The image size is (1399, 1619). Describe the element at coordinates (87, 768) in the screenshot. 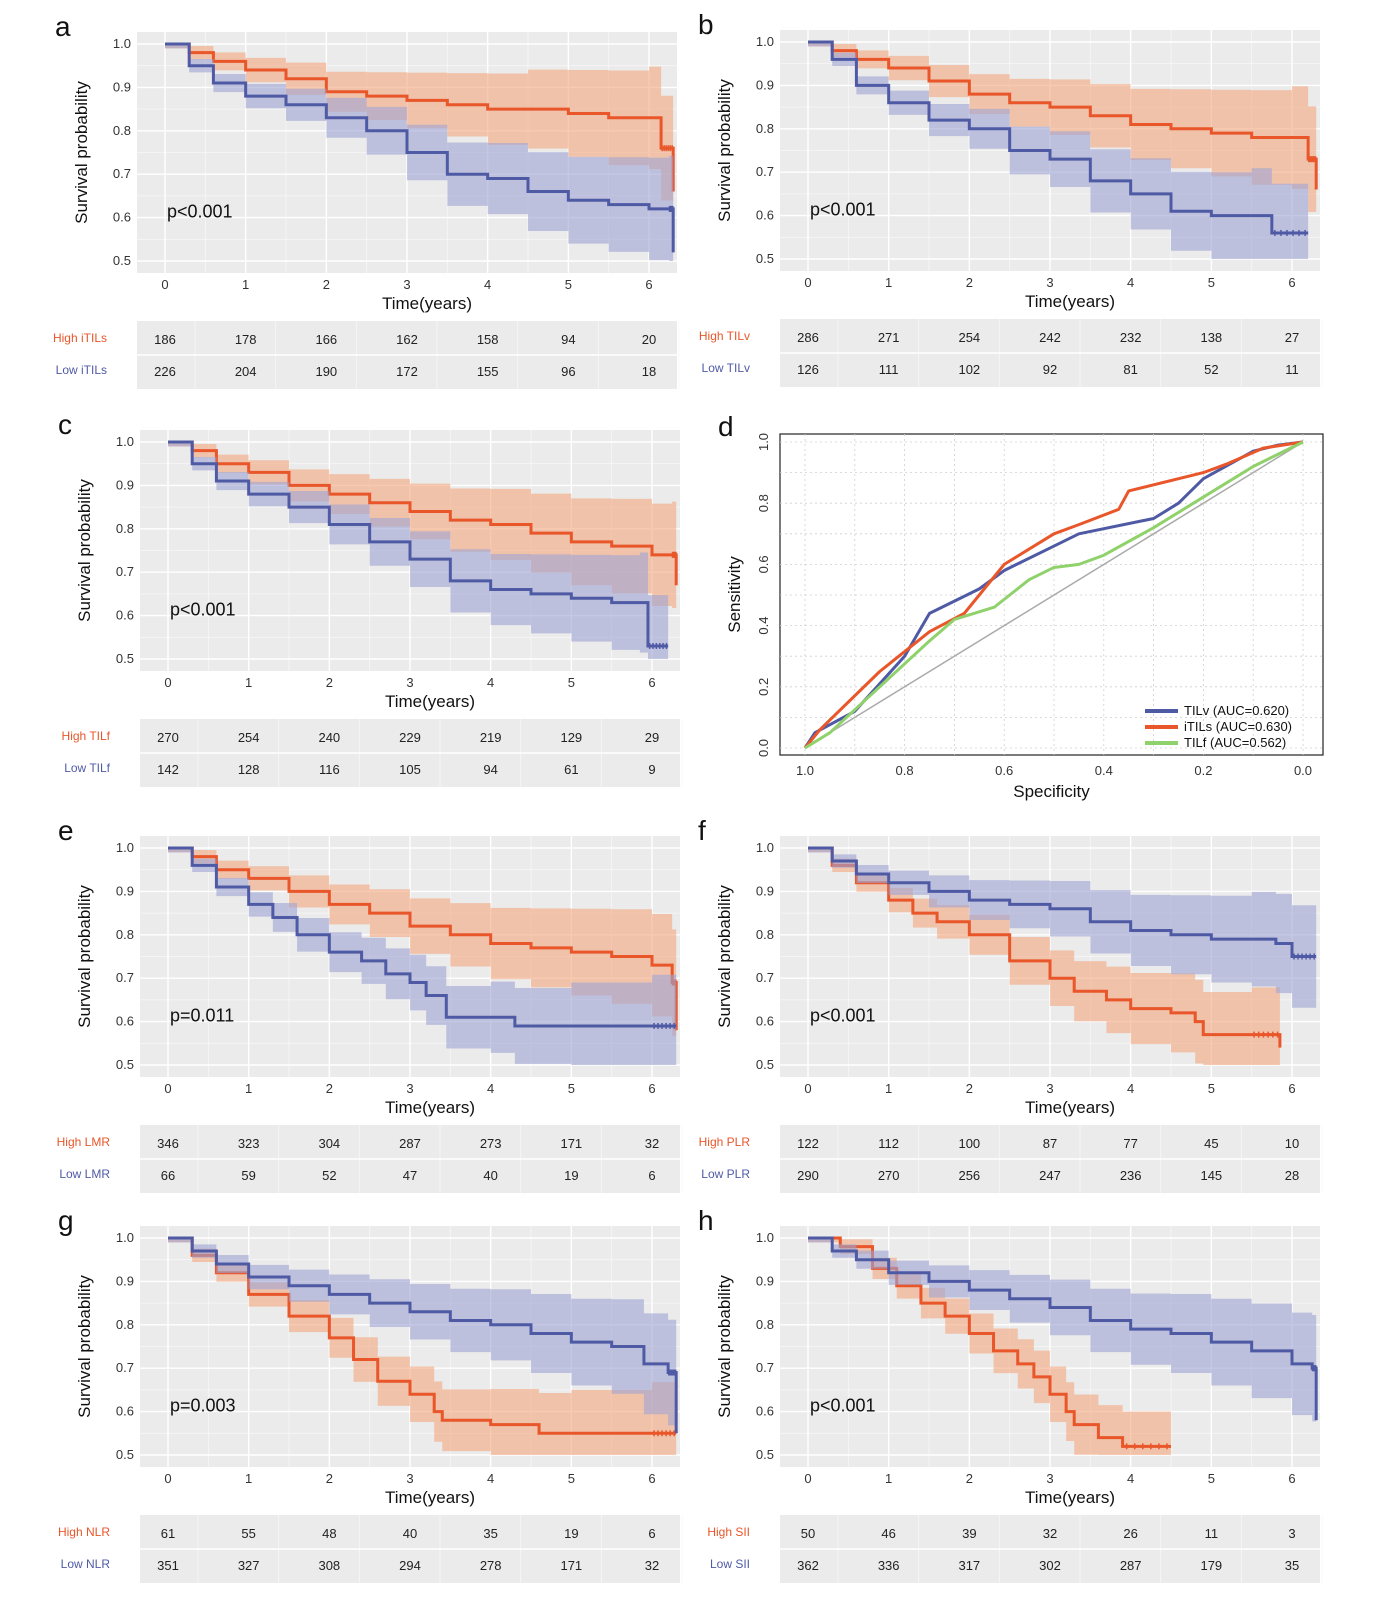

I see `risk-row-label: Low TILf` at that location.